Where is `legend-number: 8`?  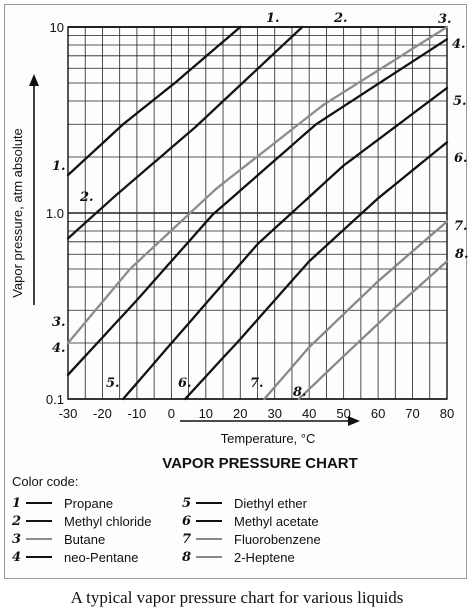 legend-number: 8 is located at coordinates (187, 557).